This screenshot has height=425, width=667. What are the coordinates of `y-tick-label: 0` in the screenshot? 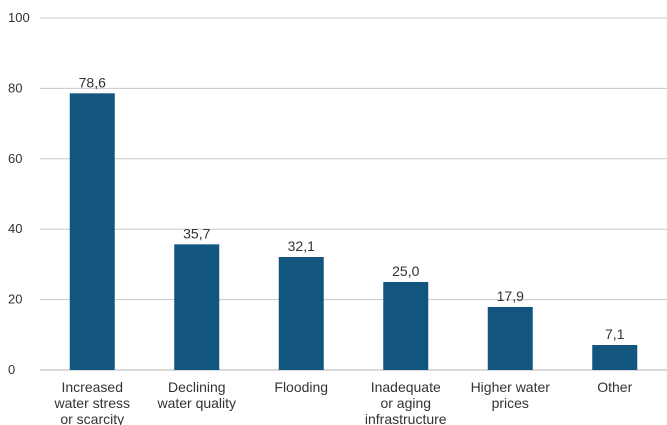 It's located at (11, 369).